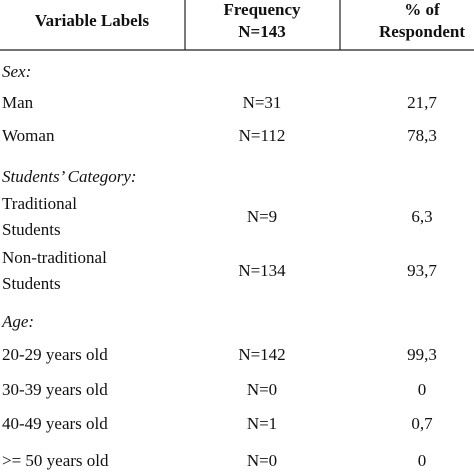 The height and width of the screenshot is (474, 474). Describe the element at coordinates (421, 216) in the screenshot. I see `percent-cell: 6,3` at that location.